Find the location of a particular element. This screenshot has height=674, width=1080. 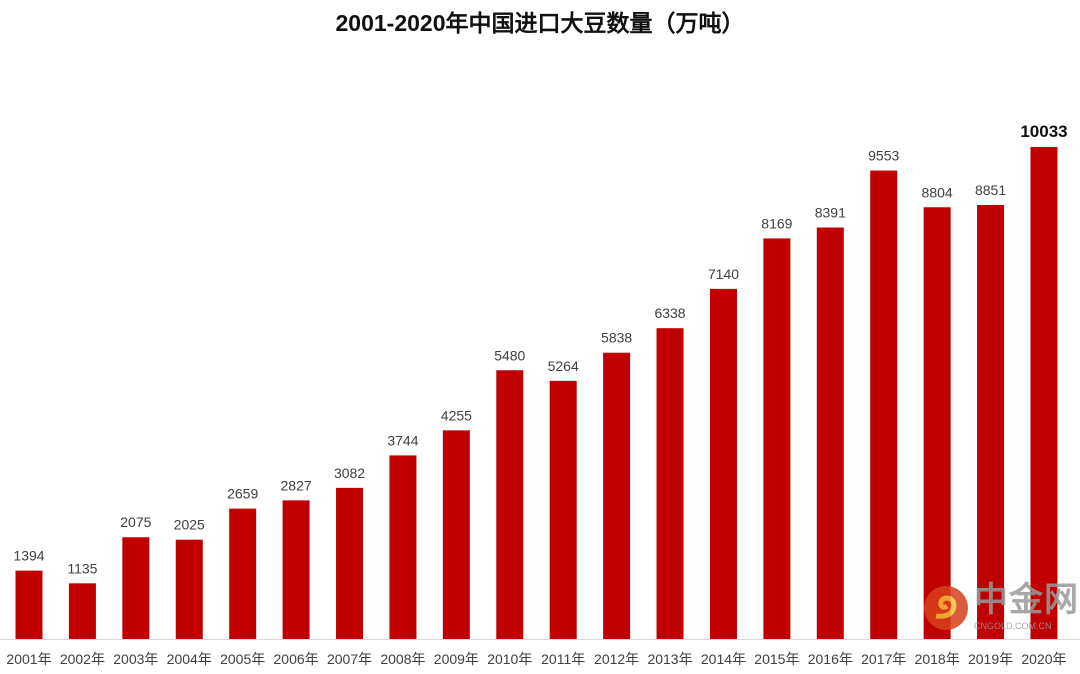

x-tick-label: 2007年 is located at coordinates (349, 659).